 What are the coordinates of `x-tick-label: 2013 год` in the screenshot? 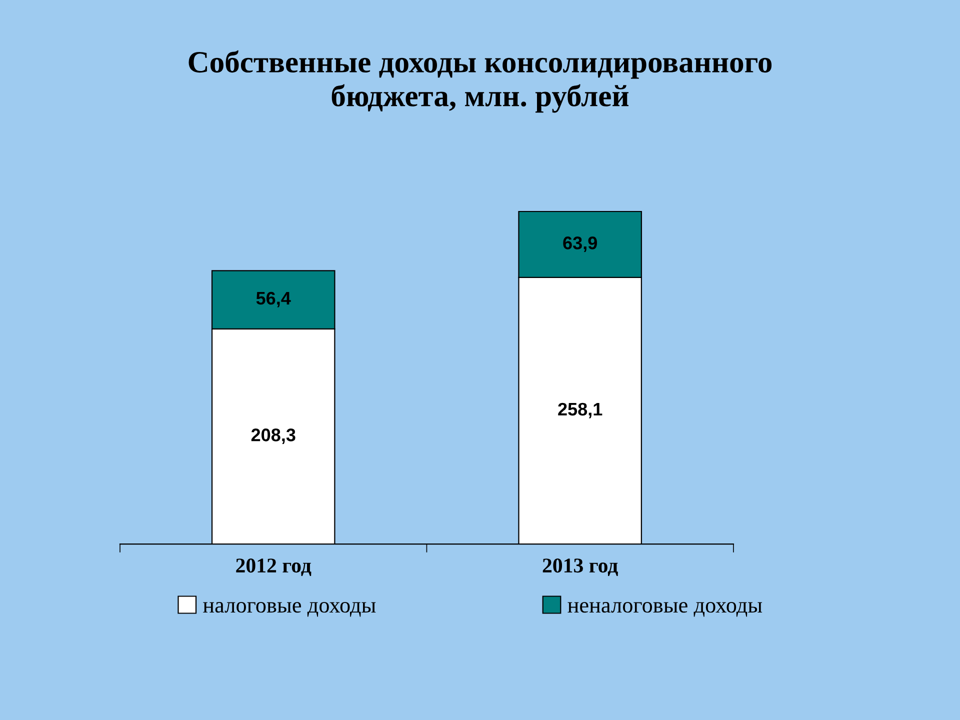 It's located at (580, 567).